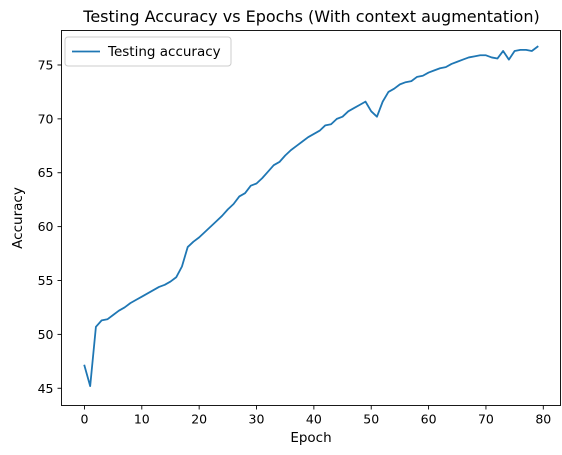 The width and height of the screenshot is (562, 455). Describe the element at coordinates (310, 438) in the screenshot. I see `x-axis-label: Epoch` at that location.